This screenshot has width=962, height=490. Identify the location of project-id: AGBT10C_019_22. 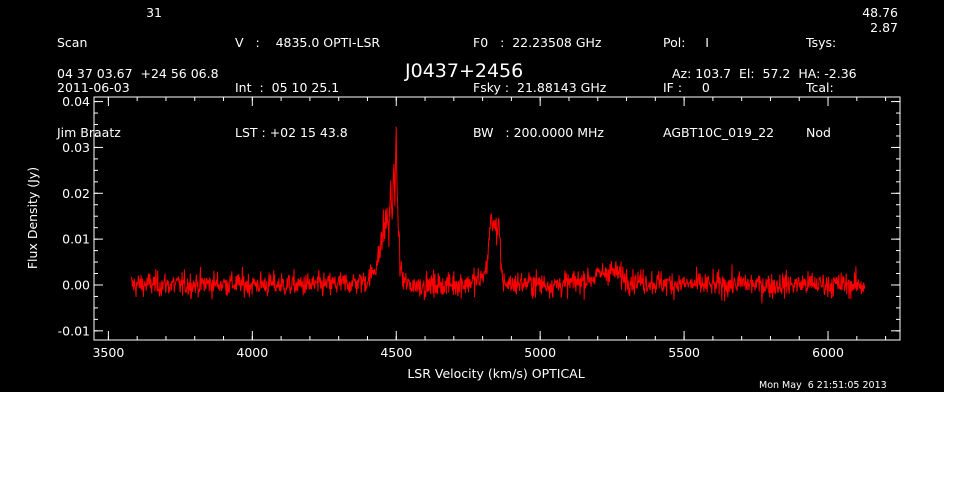
(719, 132).